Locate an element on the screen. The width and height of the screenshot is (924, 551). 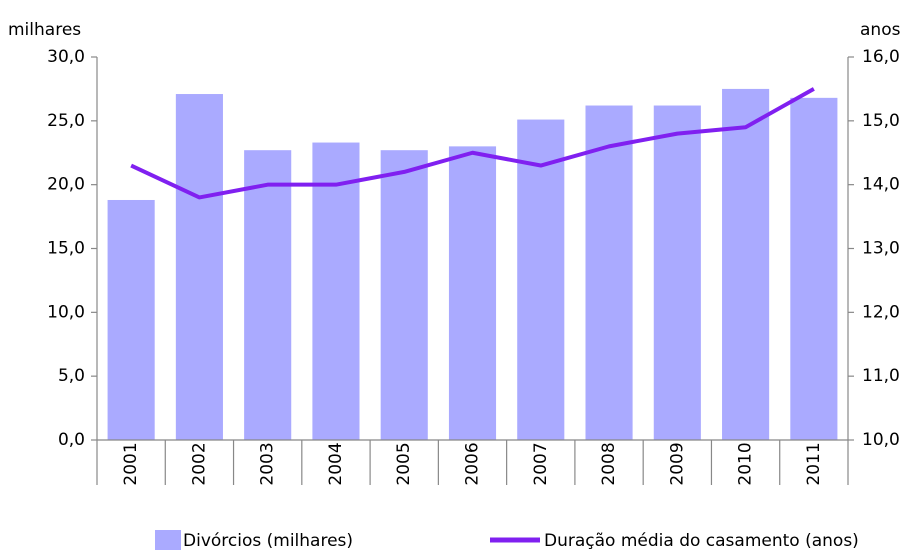
y-tick-label: 25,0 is located at coordinates (66, 121).